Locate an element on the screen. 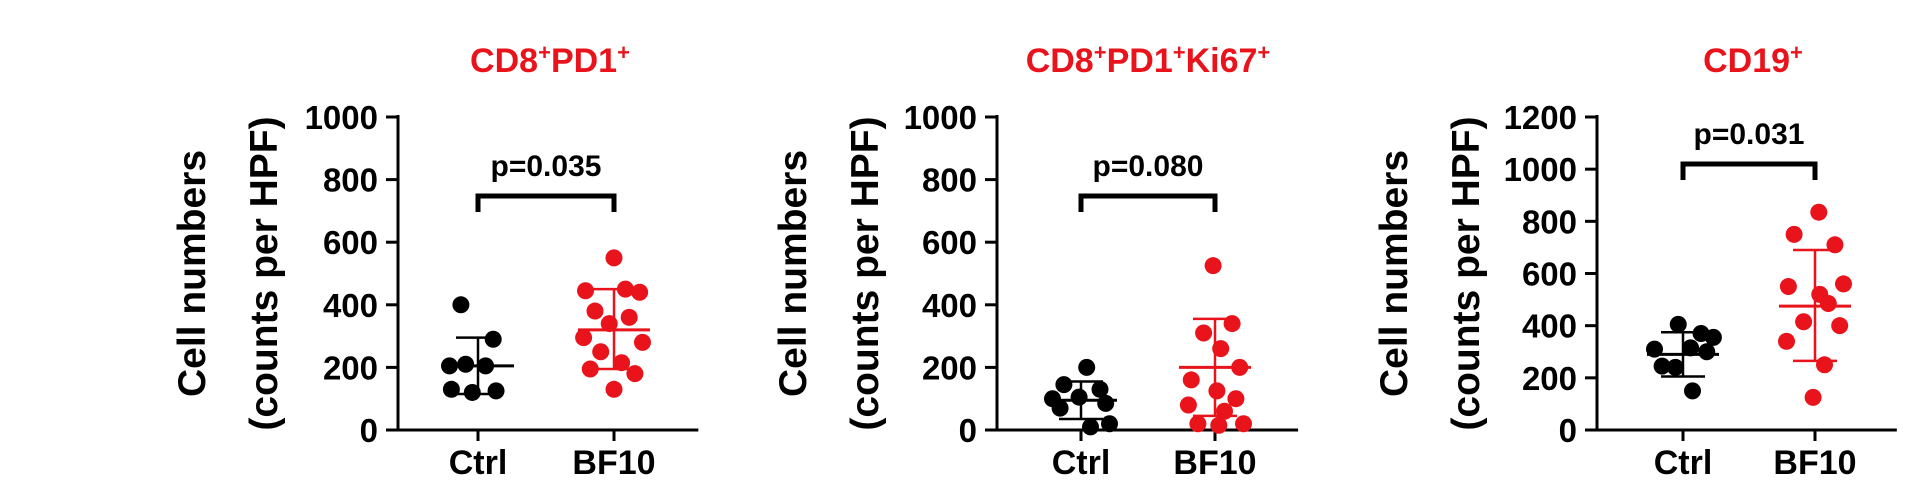  title-part: CD19 is located at coordinates (1746, 61).